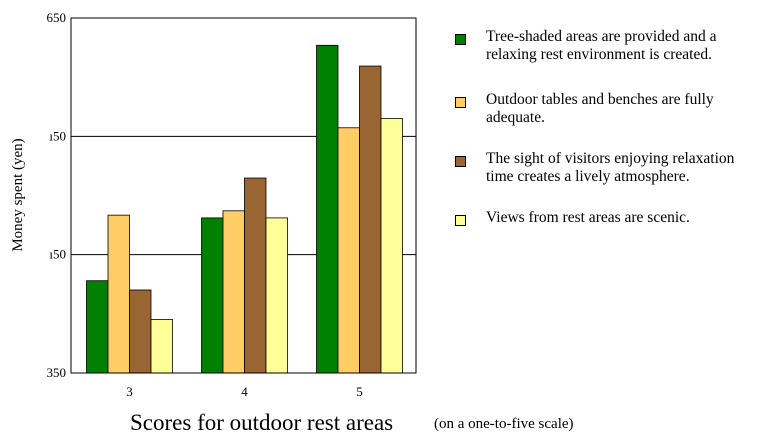 The width and height of the screenshot is (765, 443). Describe the element at coordinates (18, 194) in the screenshot. I see `y-axis-label: Money spent (yen)` at that location.